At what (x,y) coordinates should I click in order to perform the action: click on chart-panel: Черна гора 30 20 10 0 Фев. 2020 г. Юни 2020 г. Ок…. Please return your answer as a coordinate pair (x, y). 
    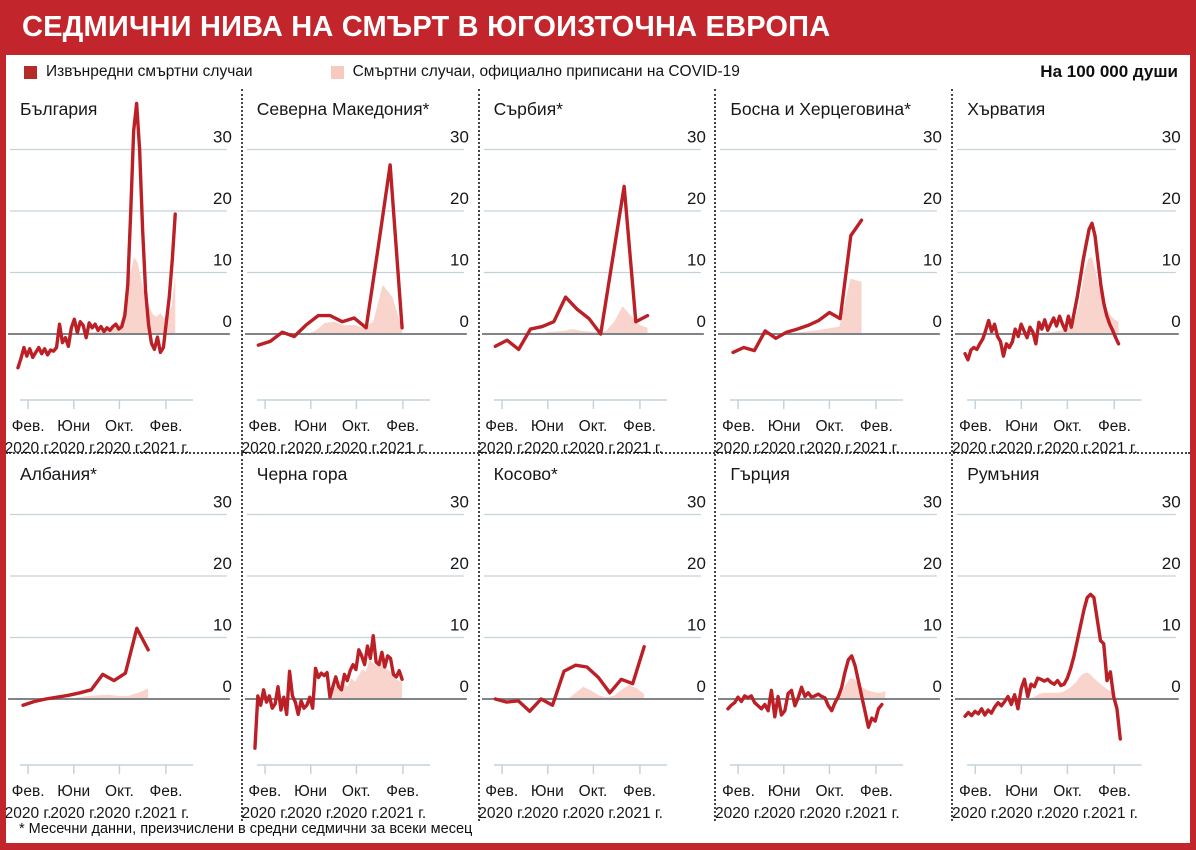
    Looking at the image, I should click on (360, 638).